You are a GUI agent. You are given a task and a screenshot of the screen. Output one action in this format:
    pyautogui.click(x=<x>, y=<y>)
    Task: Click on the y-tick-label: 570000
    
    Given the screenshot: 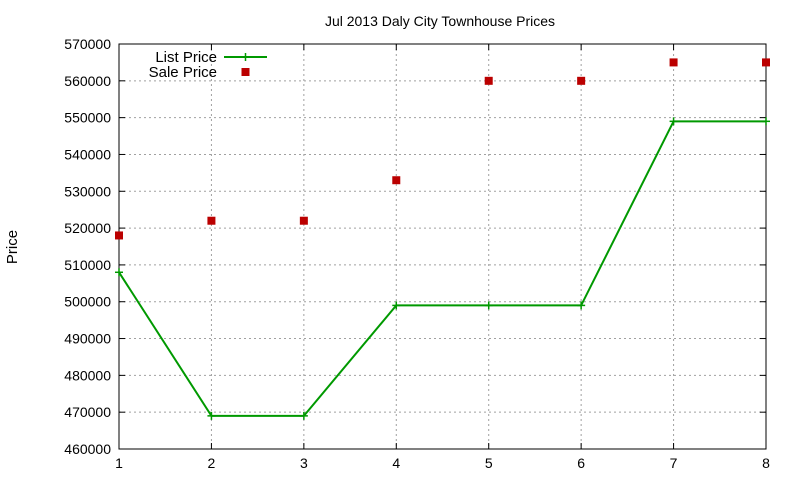 What is the action you would take?
    pyautogui.click(x=87, y=44)
    